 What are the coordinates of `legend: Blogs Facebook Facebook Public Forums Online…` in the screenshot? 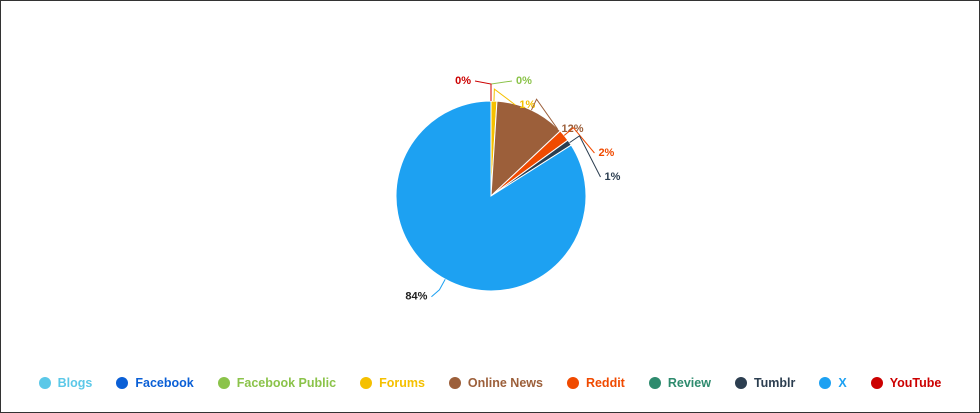 It's located at (490, 383).